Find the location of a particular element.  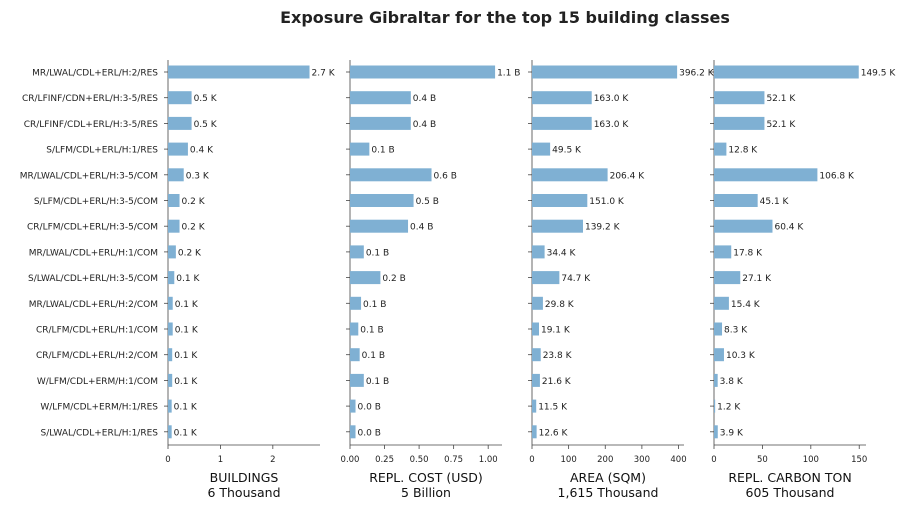

category-label: S/LWAL/CDL+ERL/H:1/RES is located at coordinates (99, 433).